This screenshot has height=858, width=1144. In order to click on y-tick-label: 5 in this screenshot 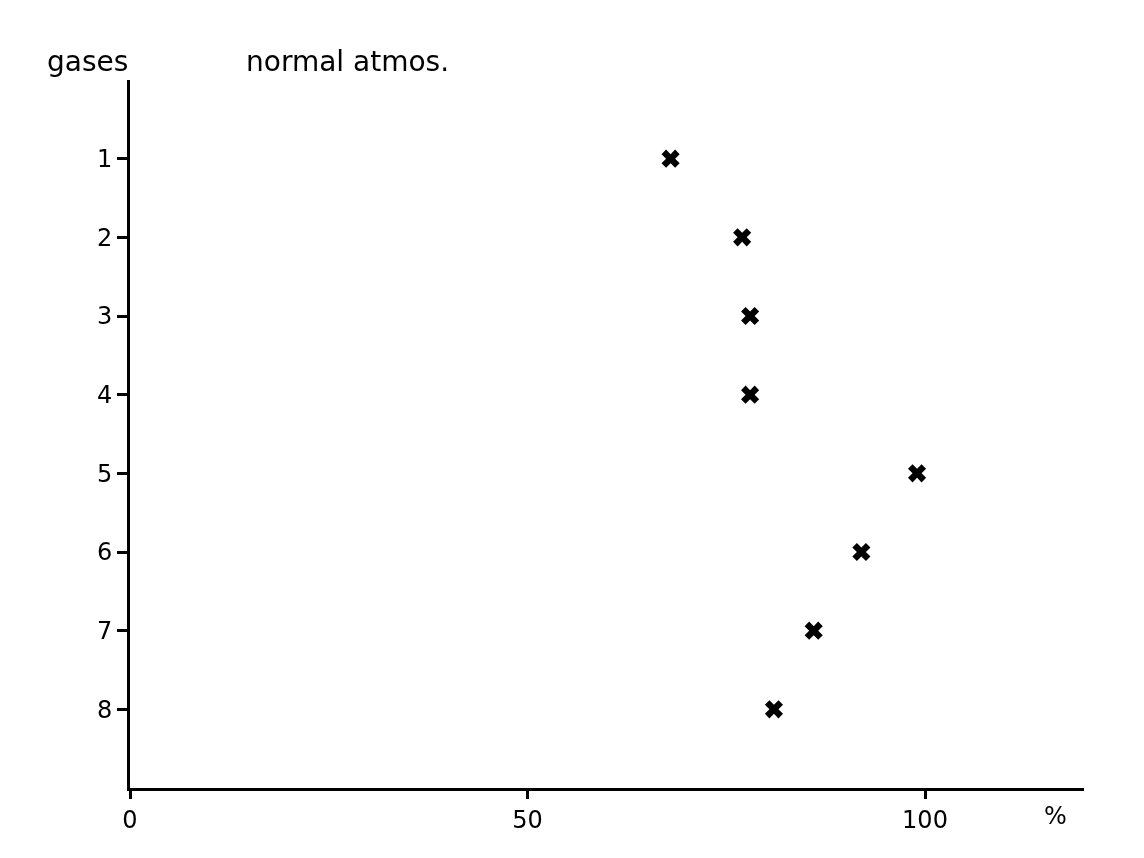, I will do `click(104, 473)`.